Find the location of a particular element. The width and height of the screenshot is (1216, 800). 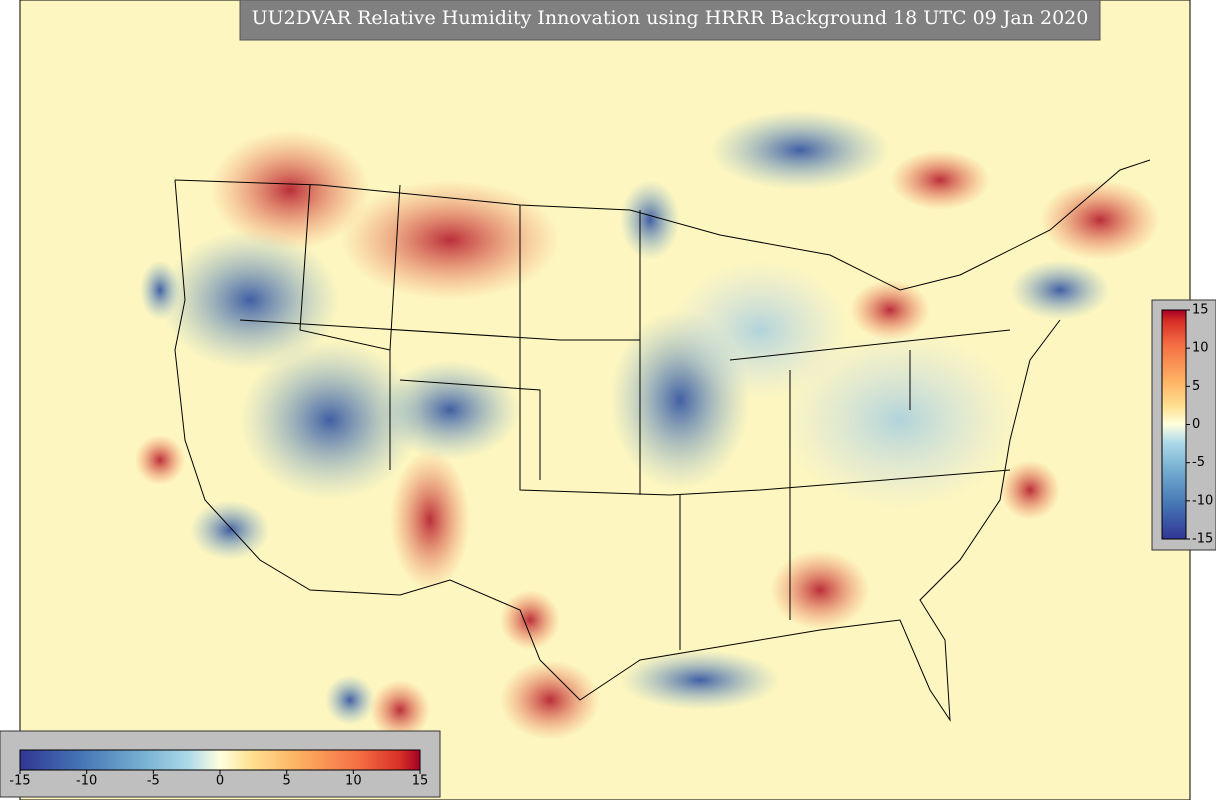

title-box is located at coordinates (670, 20).